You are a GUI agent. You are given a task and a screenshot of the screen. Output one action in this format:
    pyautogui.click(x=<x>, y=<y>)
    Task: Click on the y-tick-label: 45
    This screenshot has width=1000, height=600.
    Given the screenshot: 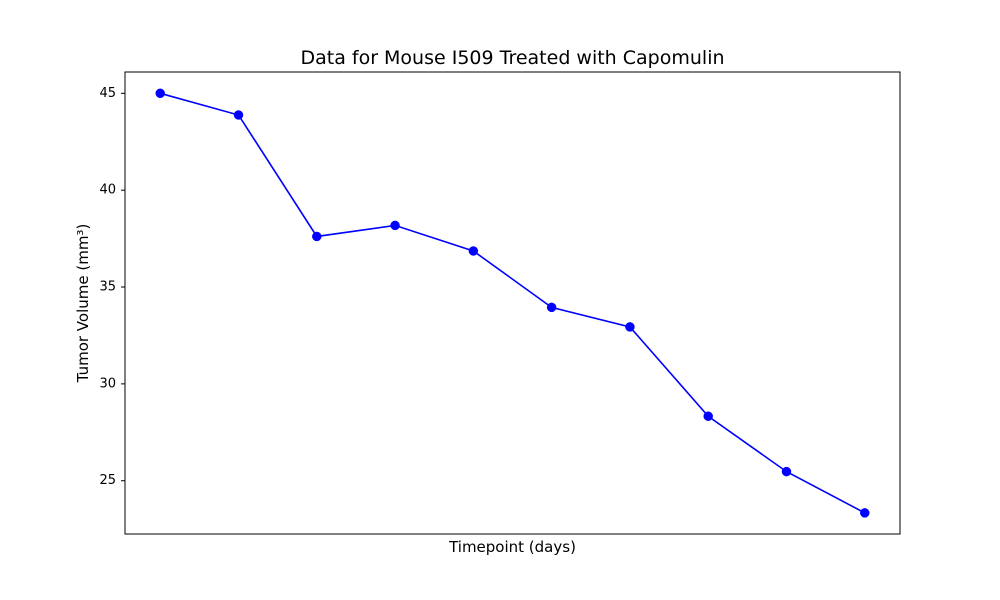 What is the action you would take?
    pyautogui.click(x=107, y=93)
    